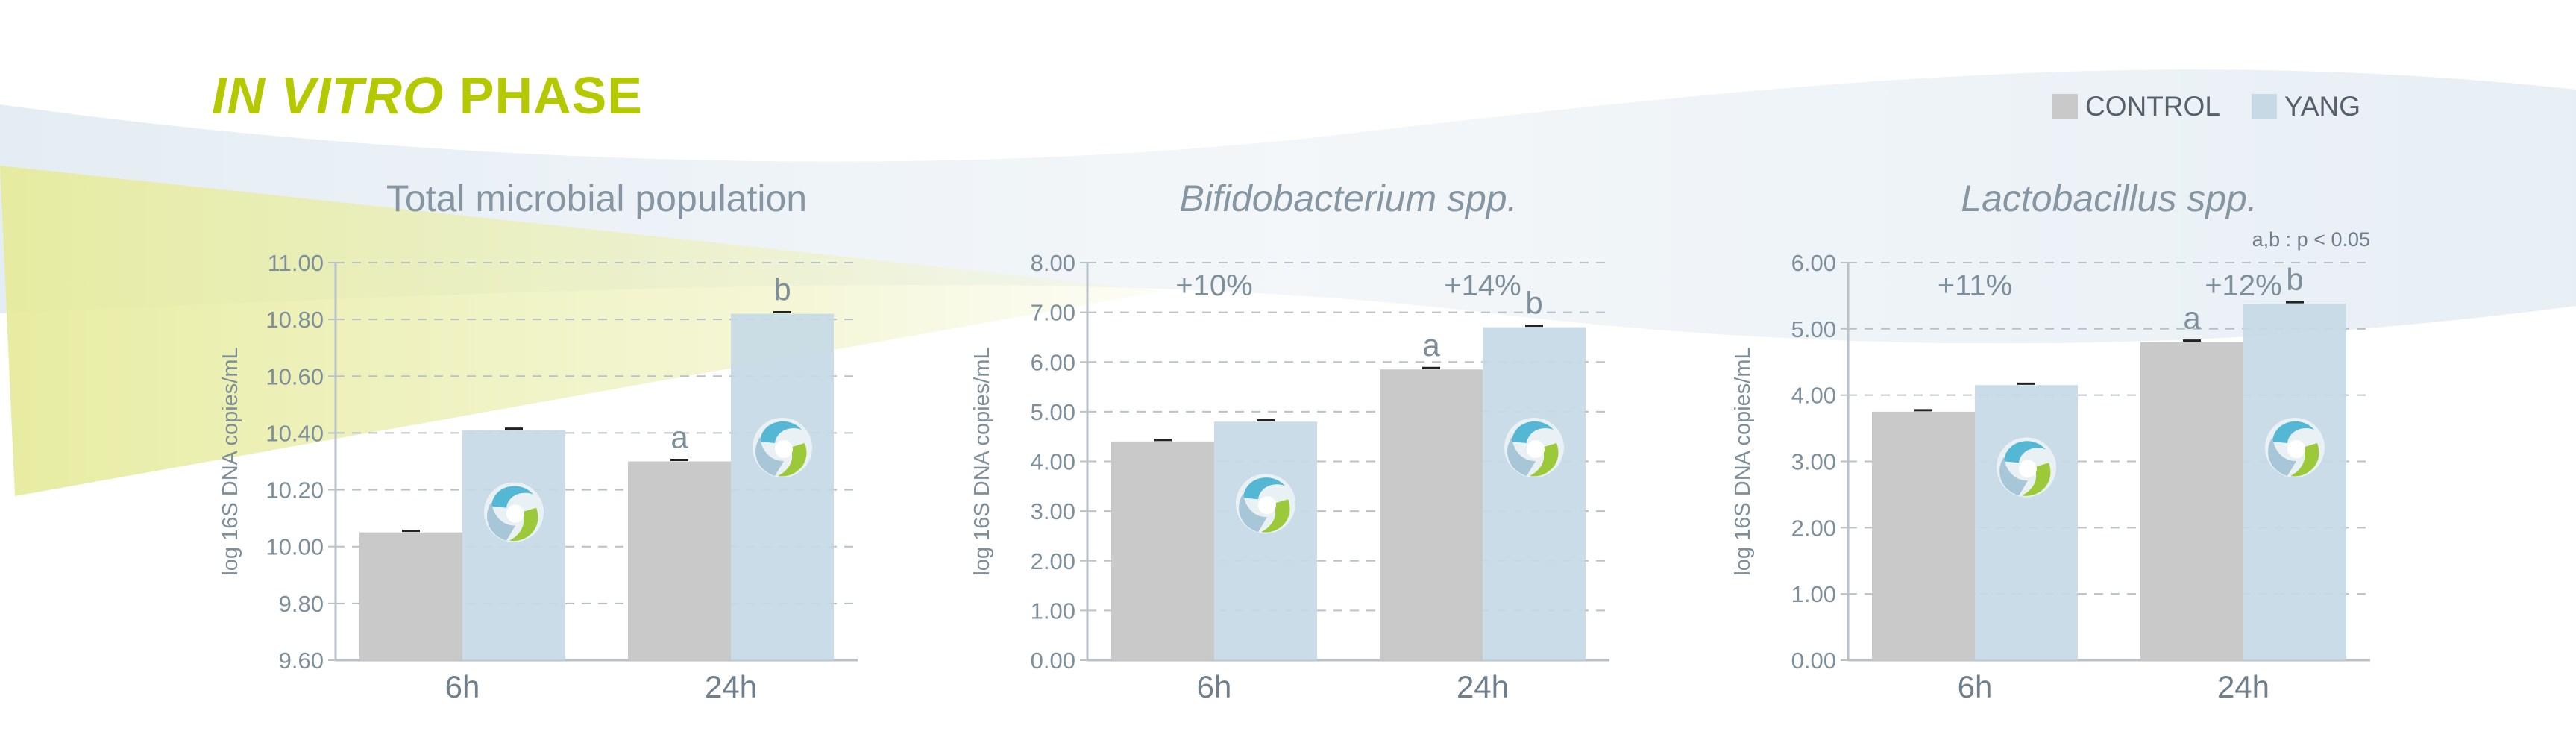 Image resolution: width=2576 pixels, height=749 pixels. What do you see at coordinates (2264, 106) in the screenshot?
I see `yang-swatch` at bounding box center [2264, 106].